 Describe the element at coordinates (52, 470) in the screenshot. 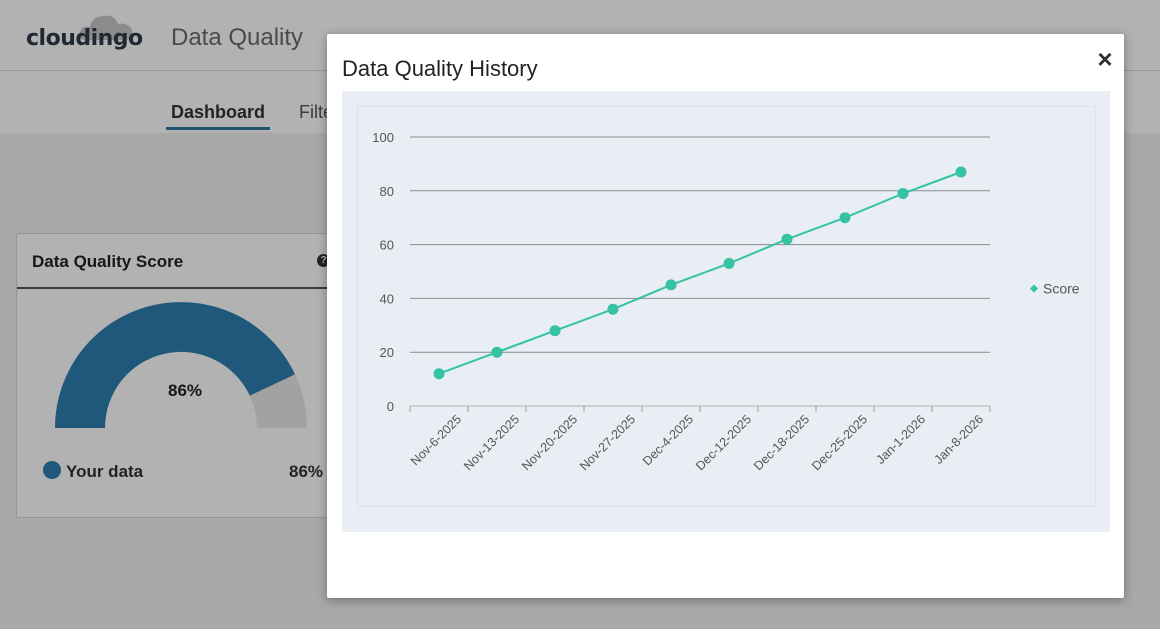

I see `legend-dot` at that location.